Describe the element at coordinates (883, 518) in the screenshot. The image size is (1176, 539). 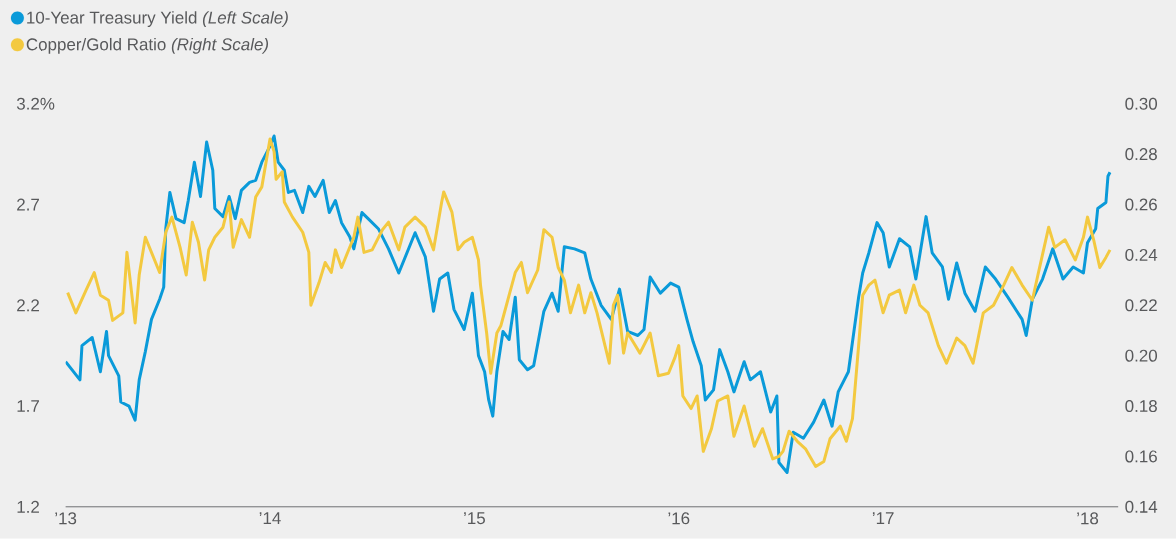
I see `x-tick-label: ’17` at that location.